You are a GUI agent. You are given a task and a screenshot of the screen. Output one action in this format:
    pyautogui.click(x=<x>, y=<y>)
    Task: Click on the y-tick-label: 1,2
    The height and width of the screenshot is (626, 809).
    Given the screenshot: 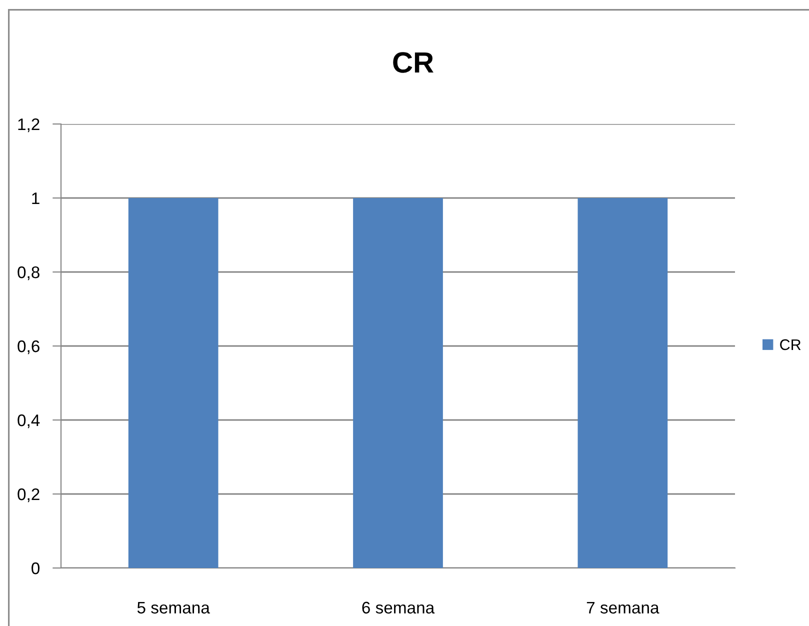 What is the action you would take?
    pyautogui.click(x=29, y=125)
    